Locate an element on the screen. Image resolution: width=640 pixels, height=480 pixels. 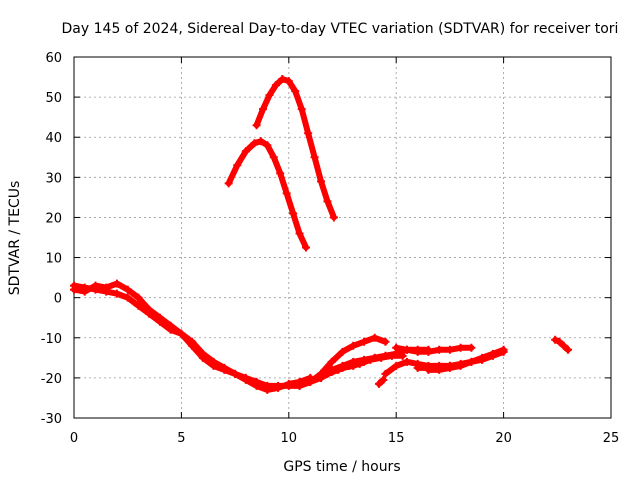
y-tick-label: 40 is located at coordinates (53, 138).